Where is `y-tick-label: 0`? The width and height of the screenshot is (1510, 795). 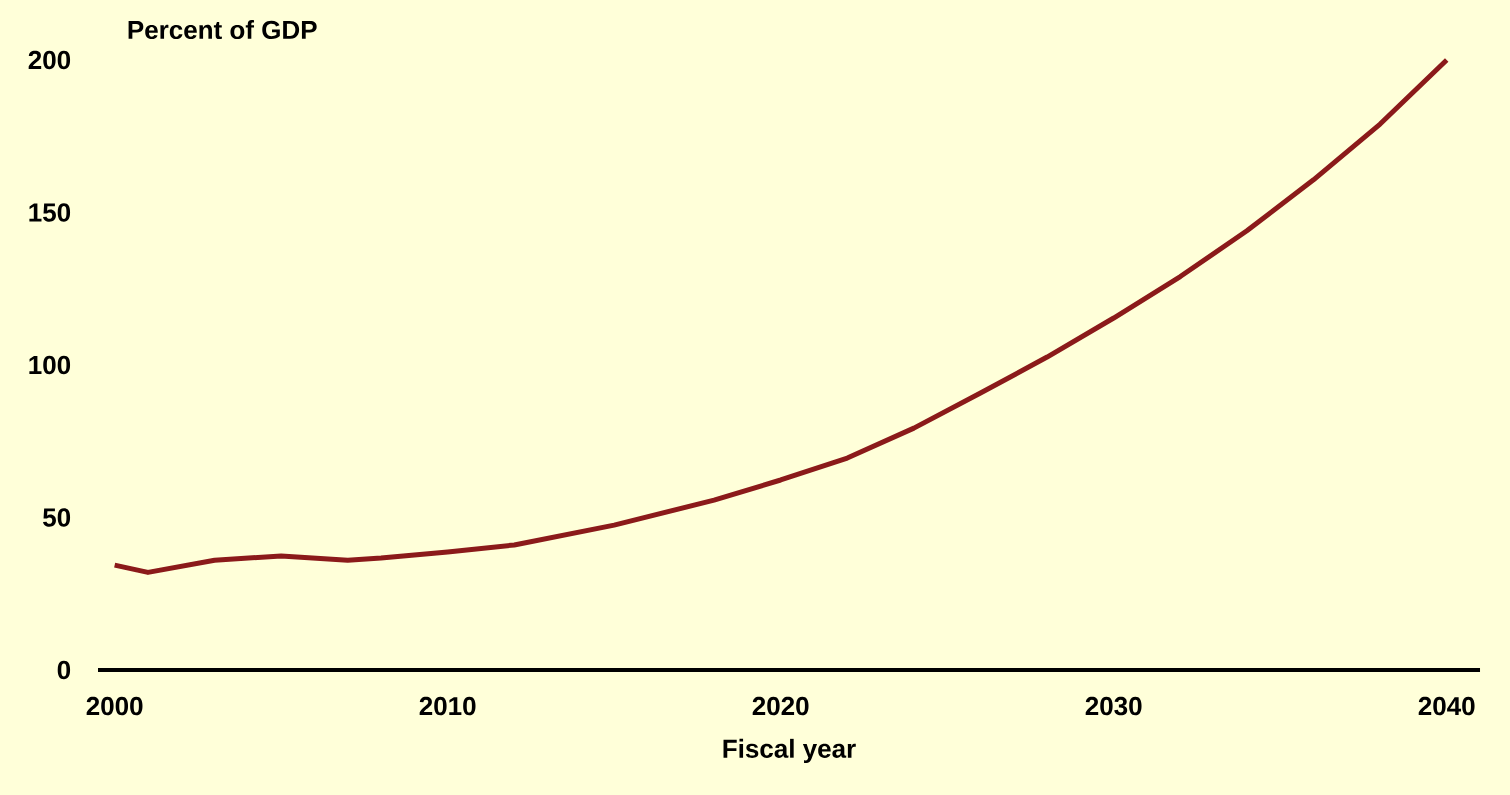
y-tick-label: 0 is located at coordinates (64, 670).